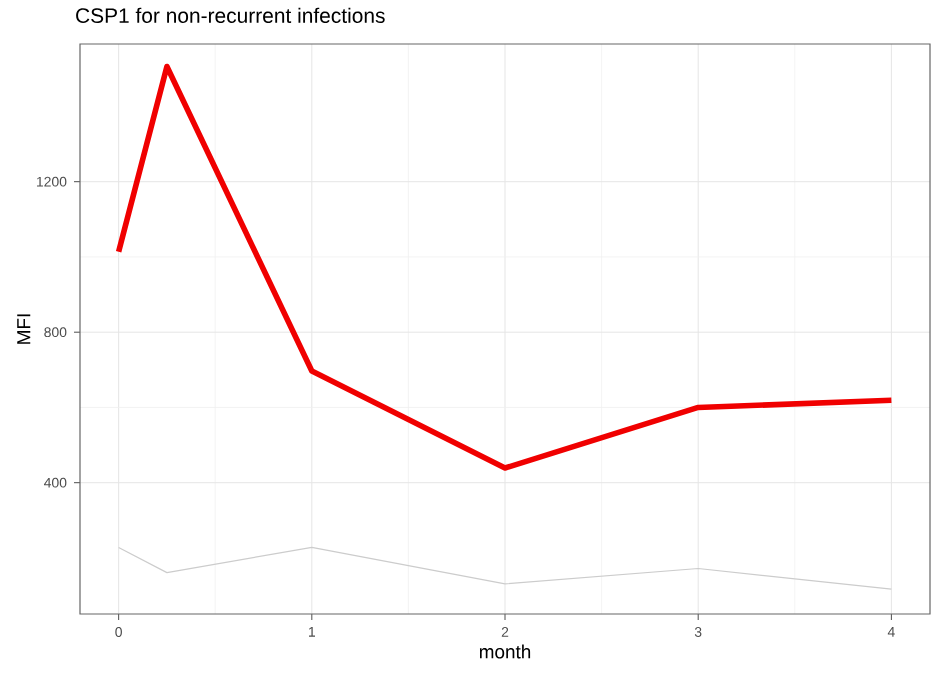  I want to click on chart-title: CSP1 for non-recurrent infections, so click(230, 15).